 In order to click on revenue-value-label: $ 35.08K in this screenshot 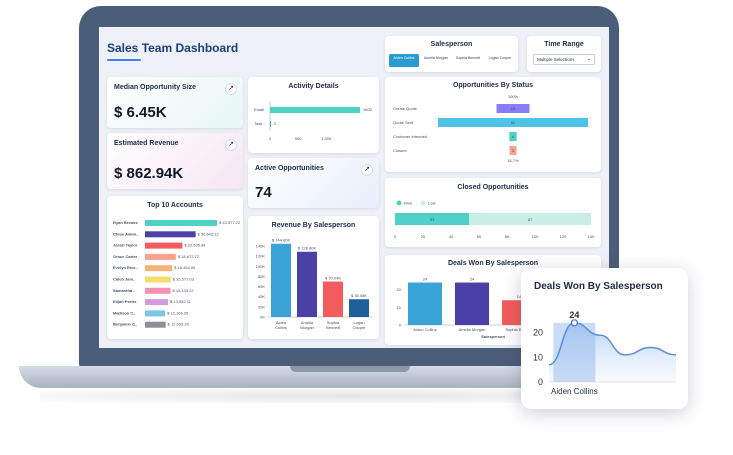, I will do `click(359, 295)`.